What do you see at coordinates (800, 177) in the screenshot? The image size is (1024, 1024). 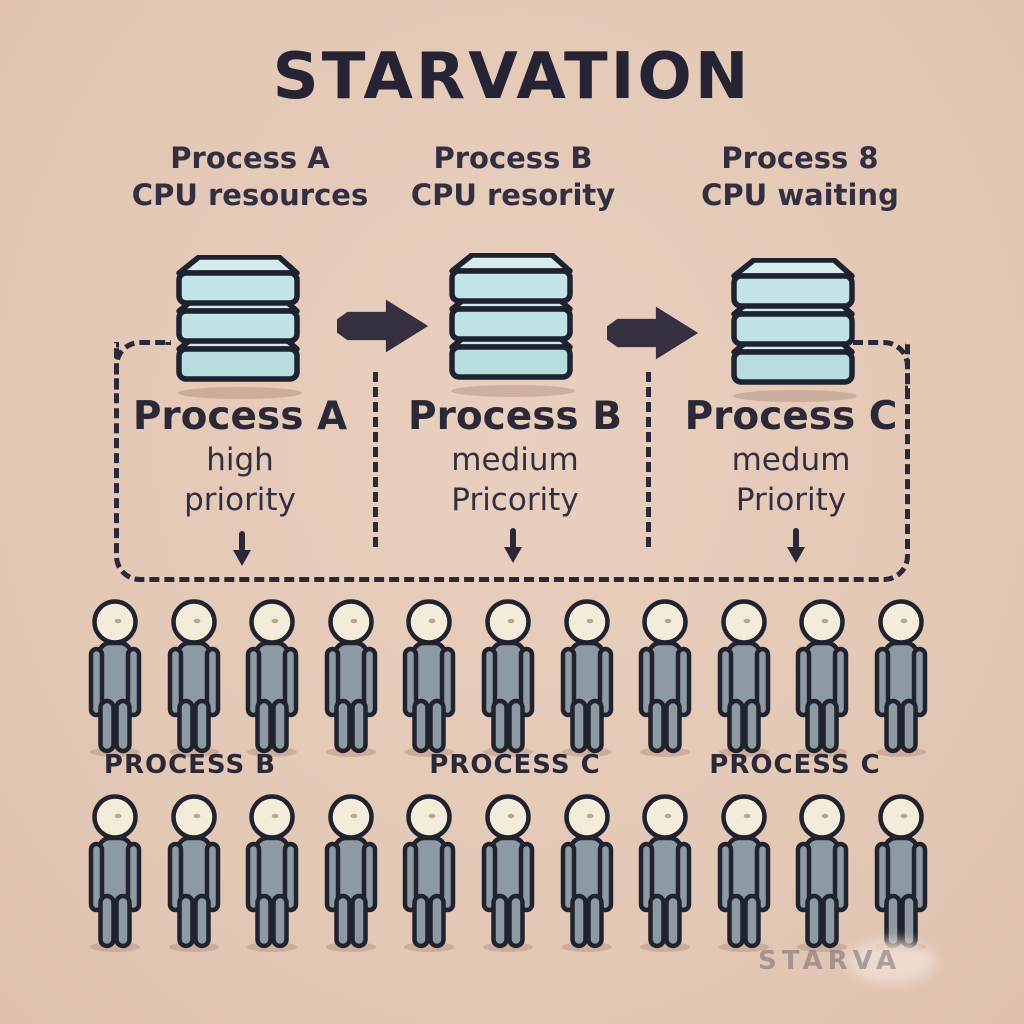 I see `column-header-process-c: Process 8 CPU waiting` at bounding box center [800, 177].